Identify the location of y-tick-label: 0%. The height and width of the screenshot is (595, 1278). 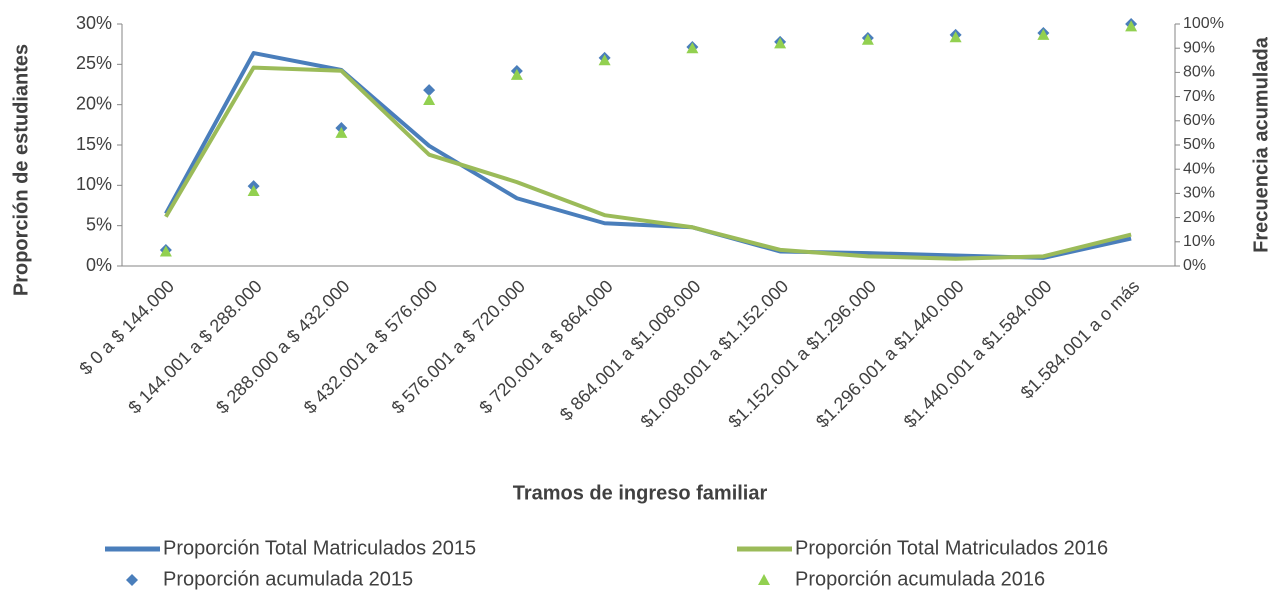
(99, 265).